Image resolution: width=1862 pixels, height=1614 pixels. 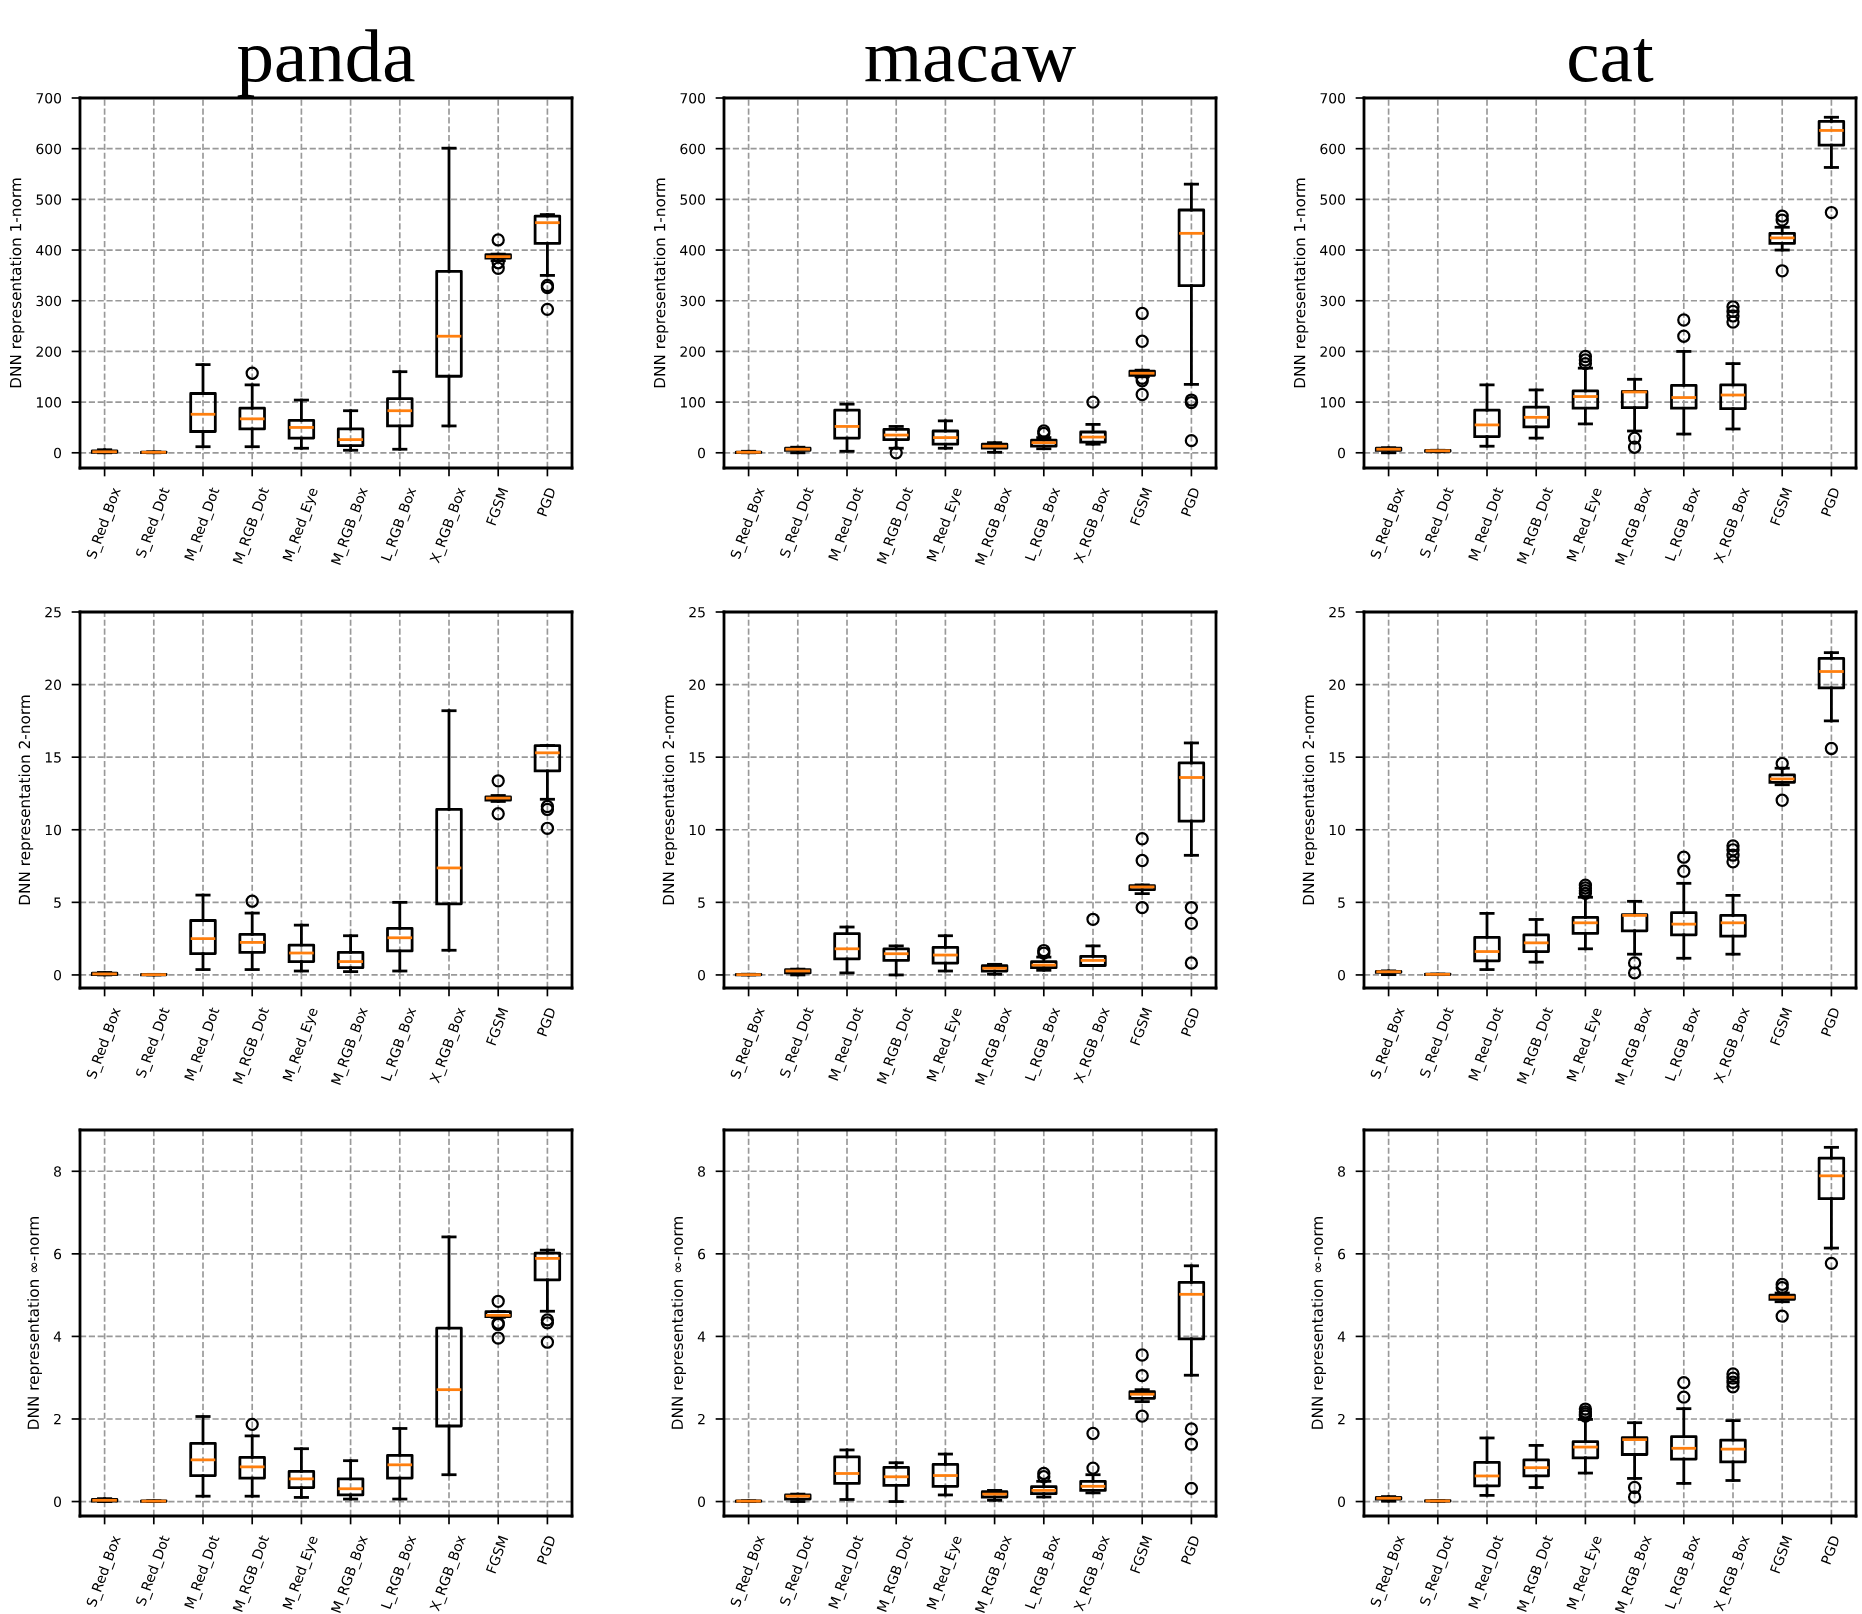 I want to click on chart-title: panda, so click(x=326, y=63).